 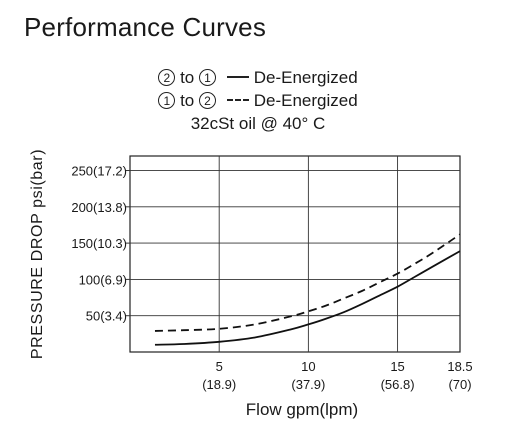 I want to click on solid-line-swatch, so click(x=237, y=77).